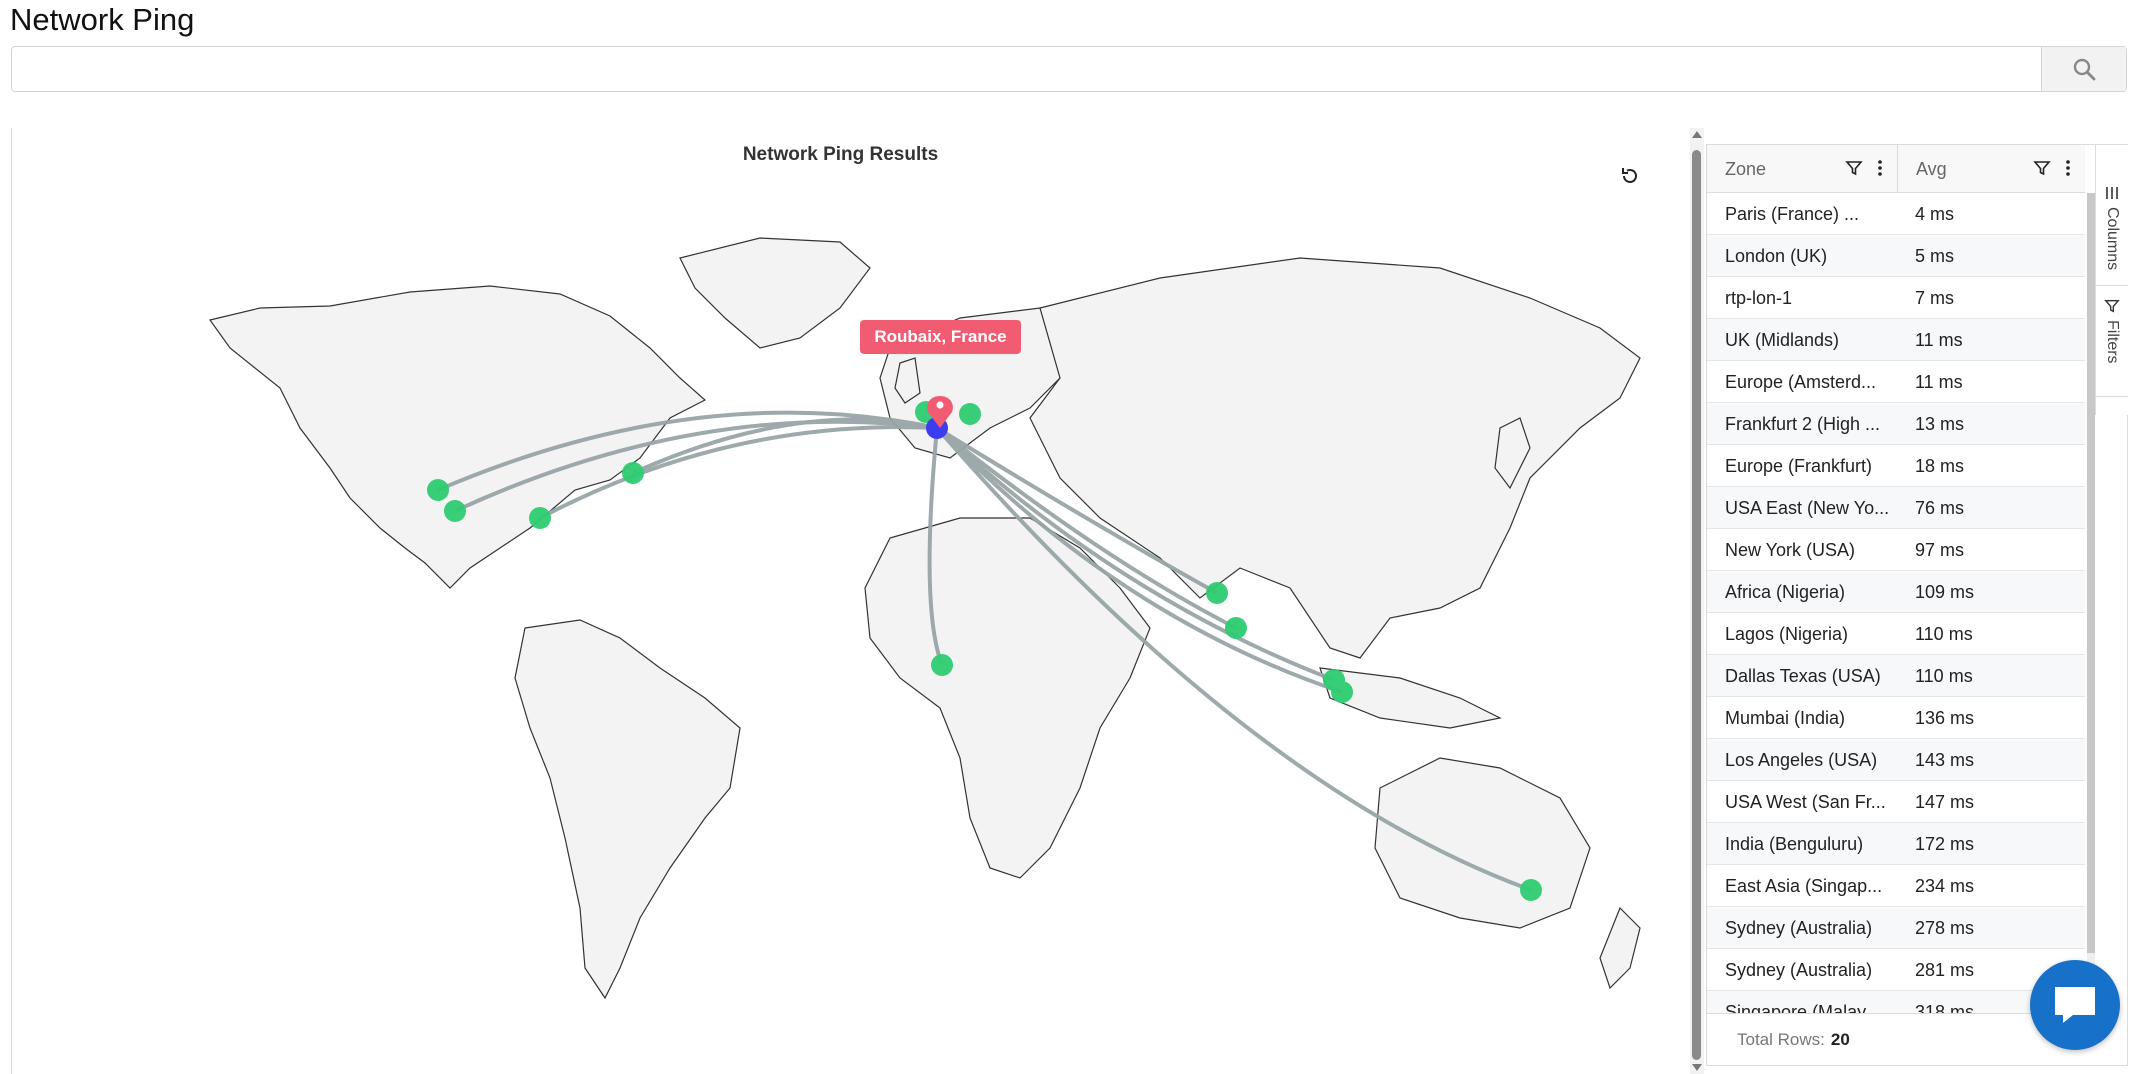 Image resolution: width=2154 pixels, height=1074 pixels. What do you see at coordinates (1896, 718) in the screenshot?
I see `table-row: Mumbai (India) 136 ms` at bounding box center [1896, 718].